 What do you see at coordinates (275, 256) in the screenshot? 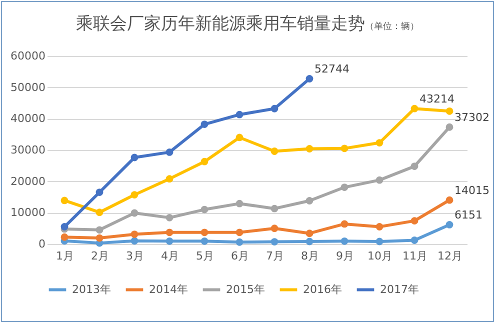
I see `x-tick-label: 7月` at bounding box center [275, 256].